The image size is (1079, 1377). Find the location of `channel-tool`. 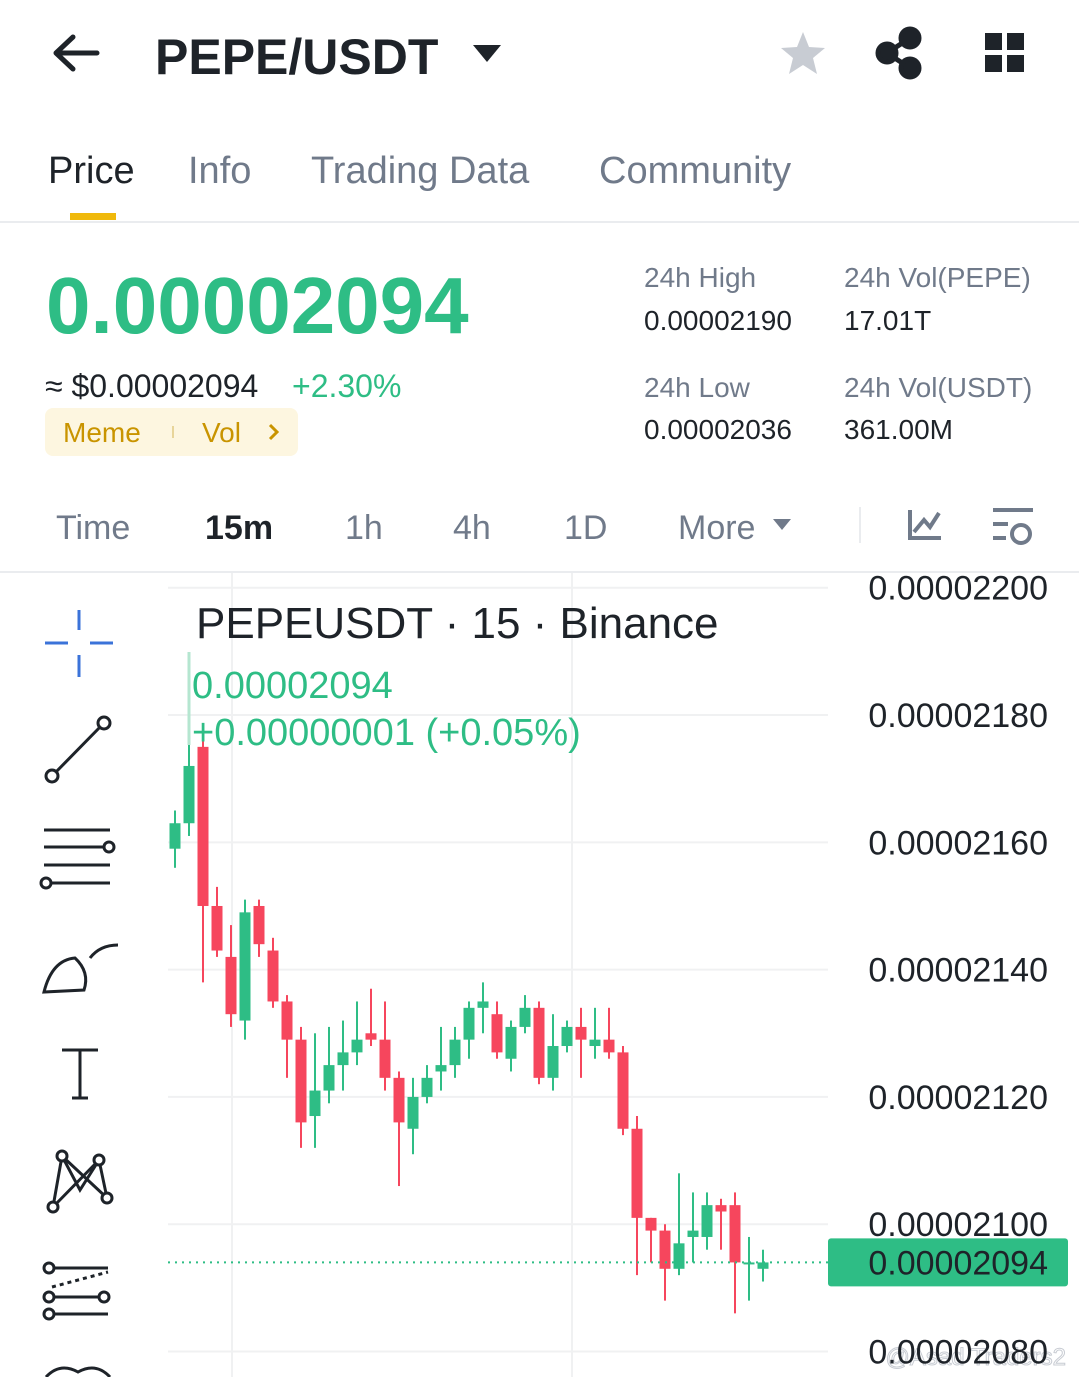

channel-tool is located at coordinates (76, 1291).